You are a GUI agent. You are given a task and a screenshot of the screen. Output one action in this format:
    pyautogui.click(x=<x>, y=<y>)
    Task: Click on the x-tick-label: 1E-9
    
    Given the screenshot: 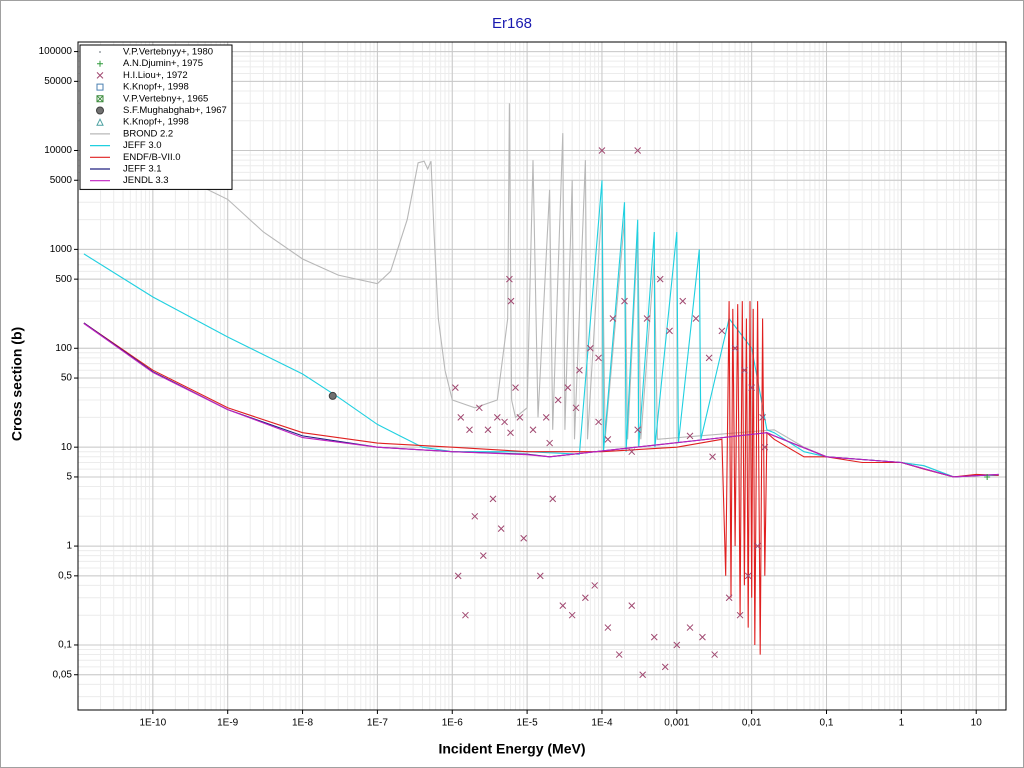 What is the action you would take?
    pyautogui.click(x=228, y=723)
    